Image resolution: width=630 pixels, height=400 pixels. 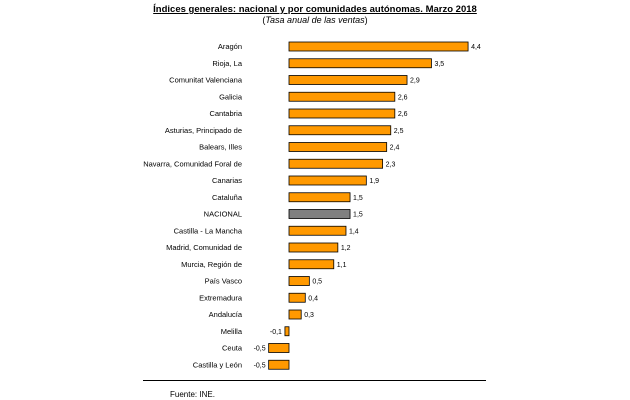 What do you see at coordinates (225, 113) in the screenshot?
I see `category-label: Cantabria` at bounding box center [225, 113].